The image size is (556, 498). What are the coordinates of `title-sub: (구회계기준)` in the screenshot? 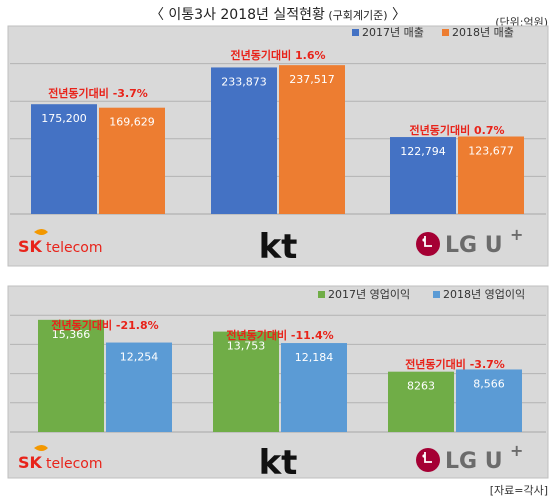 It's located at (356, 15).